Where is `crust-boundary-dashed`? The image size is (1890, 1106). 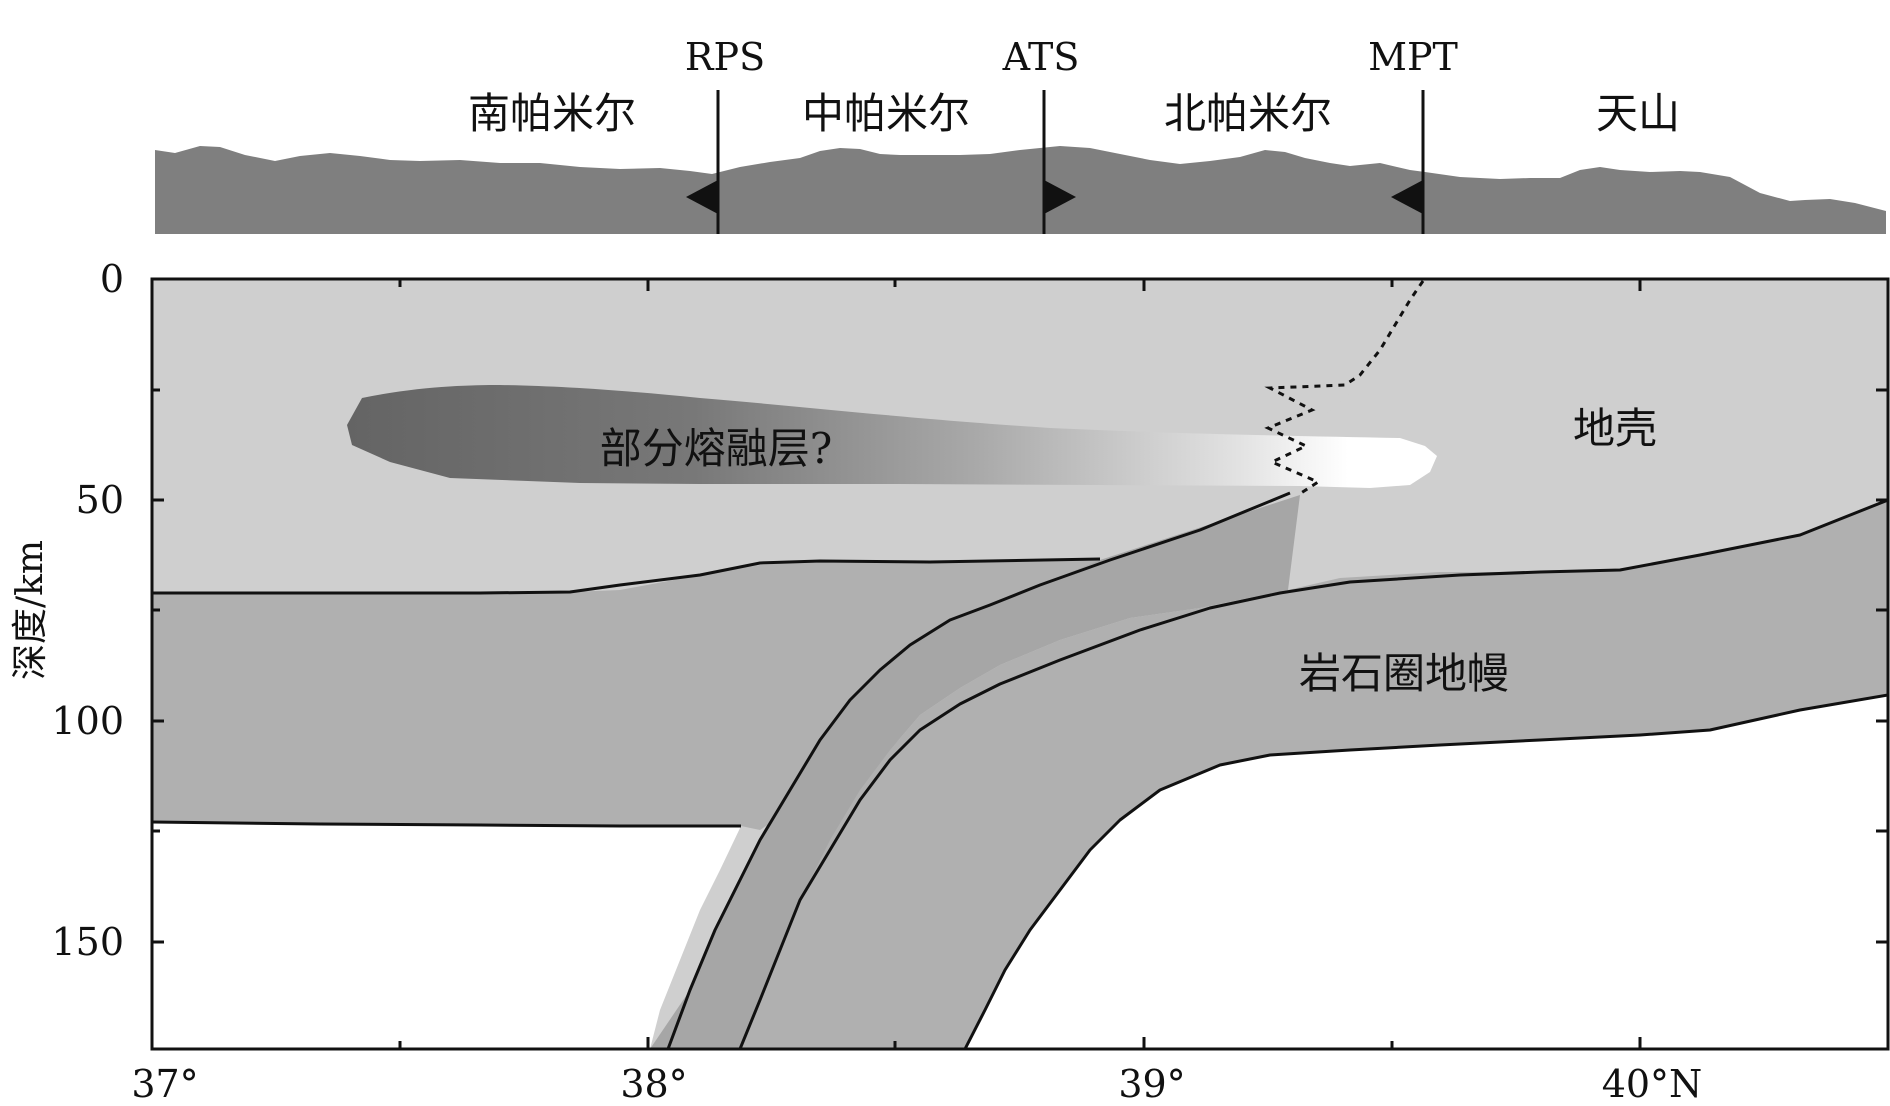
crust-boundary-dashed is located at coordinates (1344, 388).